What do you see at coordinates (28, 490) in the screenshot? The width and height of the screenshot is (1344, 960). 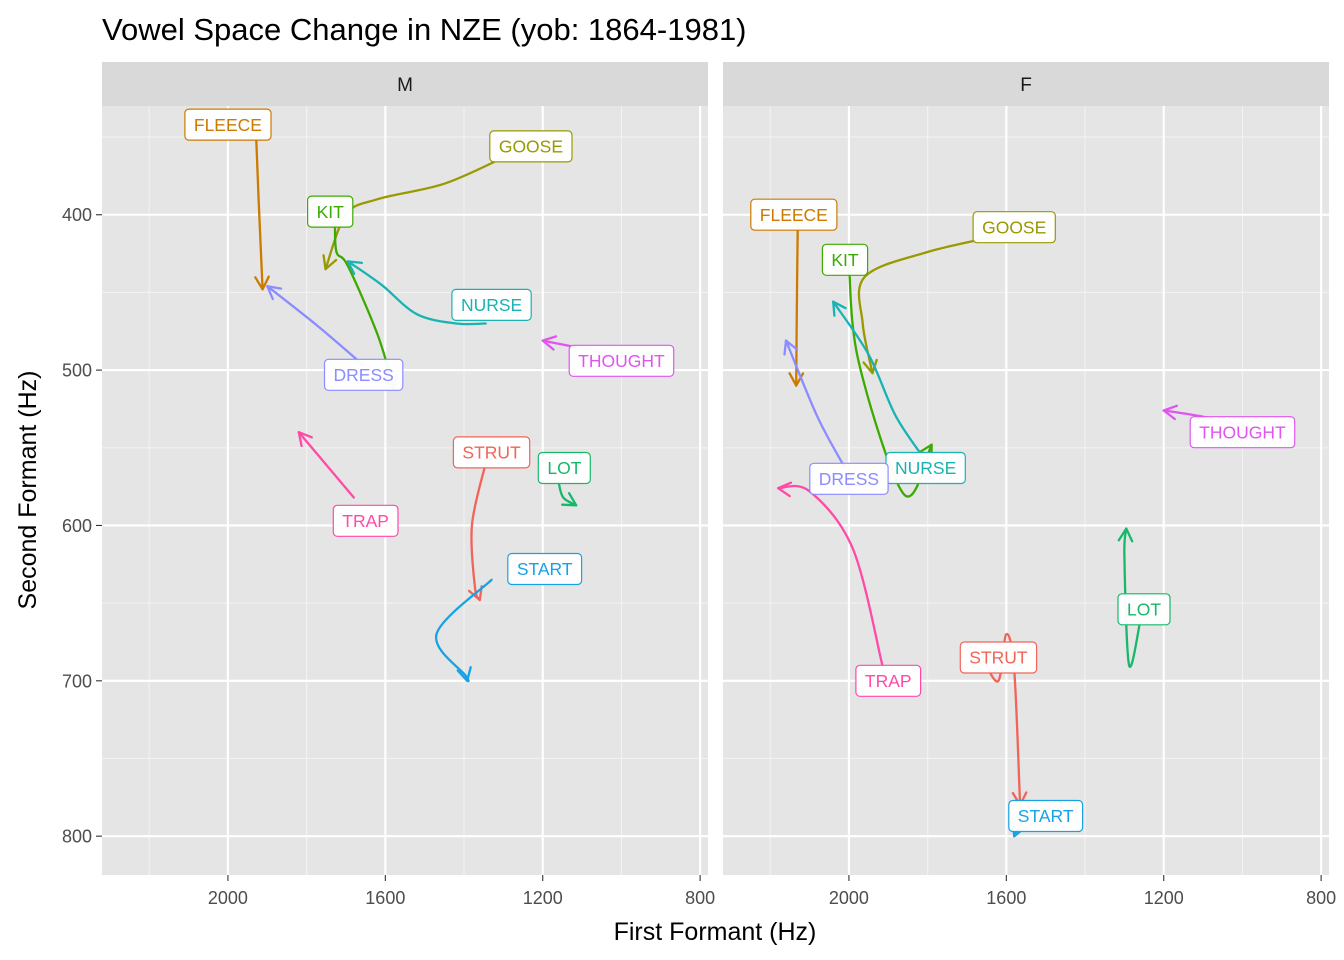 I see `y-axis-title: Second Formant (Hz)` at bounding box center [28, 490].